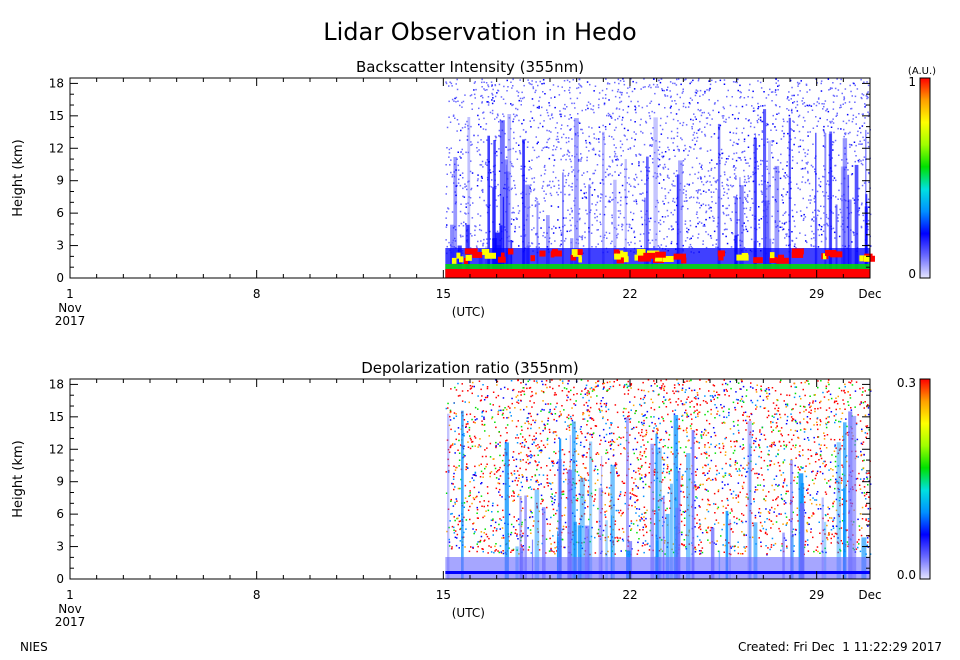 The height and width of the screenshot is (660, 960). Describe the element at coordinates (659, 194) in the screenshot. I see `heatmap-streaks` at that location.